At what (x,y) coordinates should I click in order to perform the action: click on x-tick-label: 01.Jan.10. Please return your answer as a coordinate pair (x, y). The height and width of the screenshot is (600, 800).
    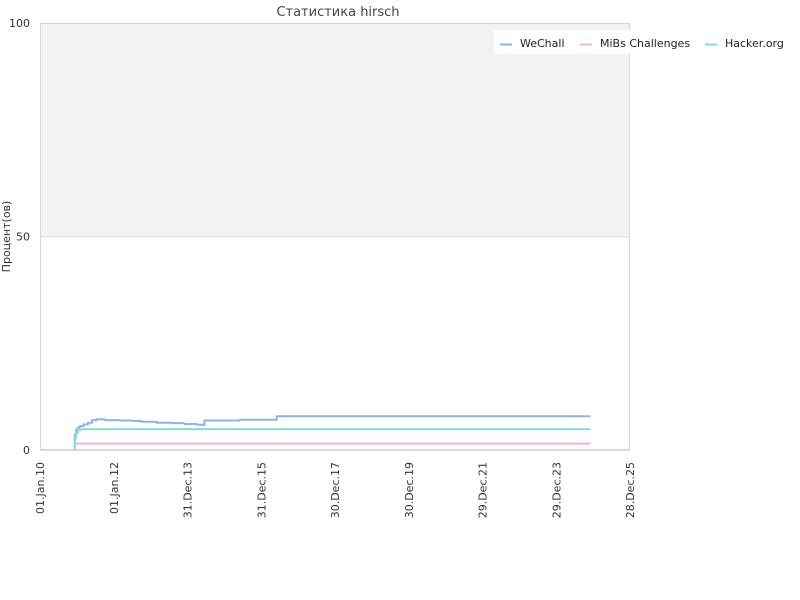
    Looking at the image, I should click on (40, 488).